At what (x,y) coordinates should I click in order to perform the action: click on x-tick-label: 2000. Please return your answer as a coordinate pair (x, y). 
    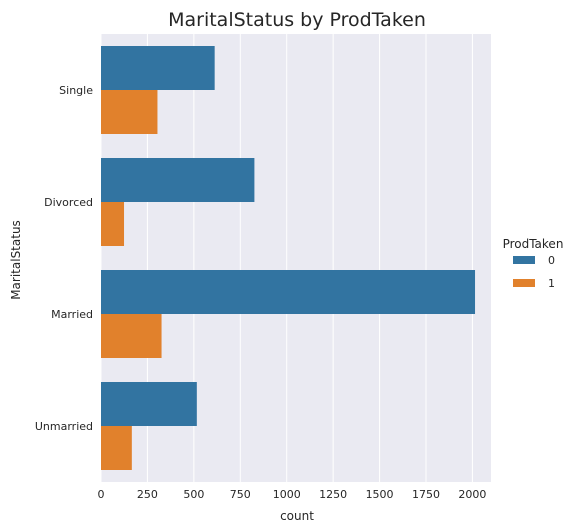
    Looking at the image, I should click on (472, 494).